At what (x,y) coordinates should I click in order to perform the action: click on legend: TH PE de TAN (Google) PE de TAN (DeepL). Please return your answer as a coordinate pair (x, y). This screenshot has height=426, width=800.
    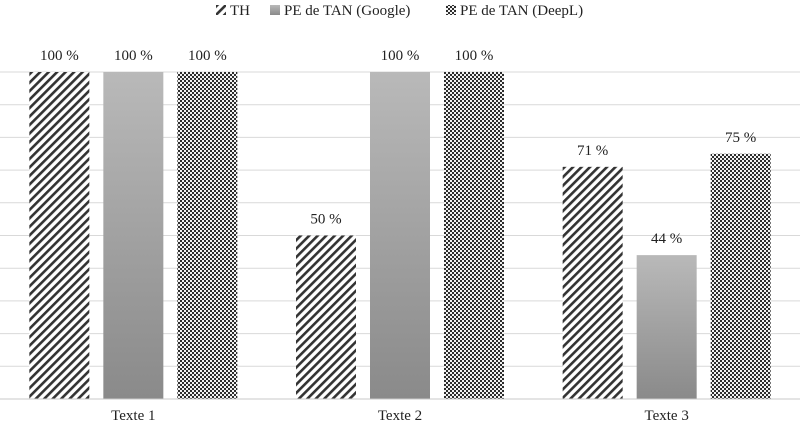
    Looking at the image, I should click on (399, 11).